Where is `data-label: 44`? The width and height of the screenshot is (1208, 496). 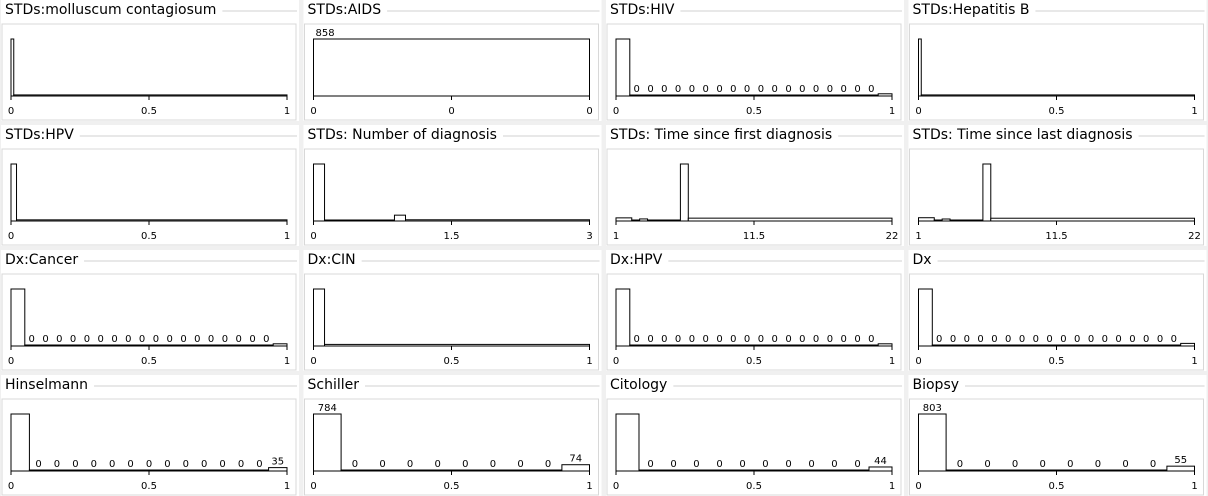
data-label: 44 is located at coordinates (880, 461).